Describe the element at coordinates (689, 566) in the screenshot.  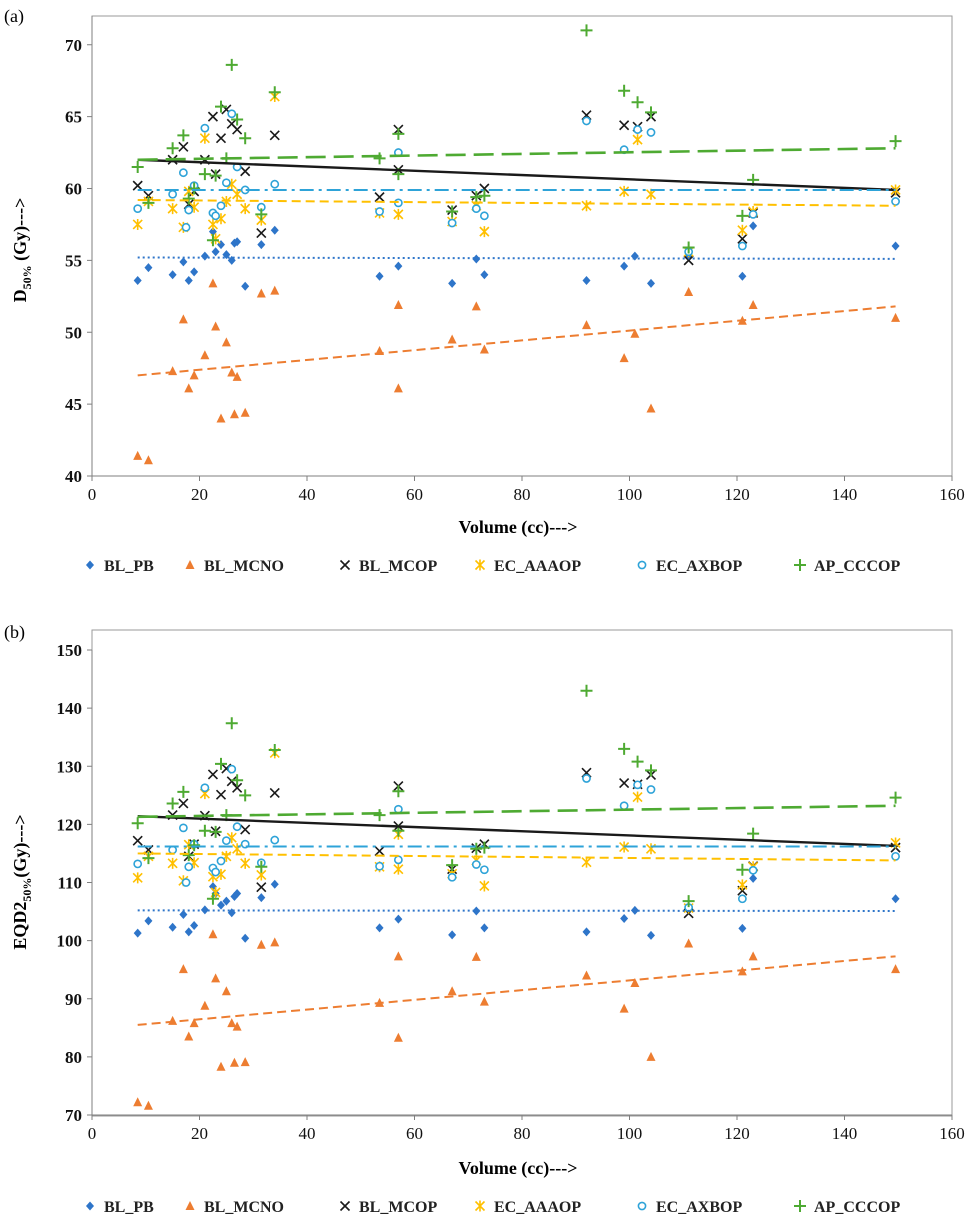
I see `legend-item: EC_AXBOP` at that location.